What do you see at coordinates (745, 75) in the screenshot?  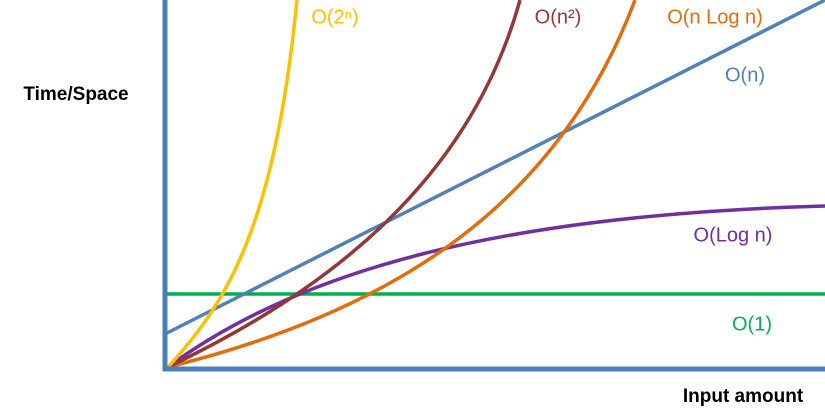 I see `curve-label: O(n)` at bounding box center [745, 75].